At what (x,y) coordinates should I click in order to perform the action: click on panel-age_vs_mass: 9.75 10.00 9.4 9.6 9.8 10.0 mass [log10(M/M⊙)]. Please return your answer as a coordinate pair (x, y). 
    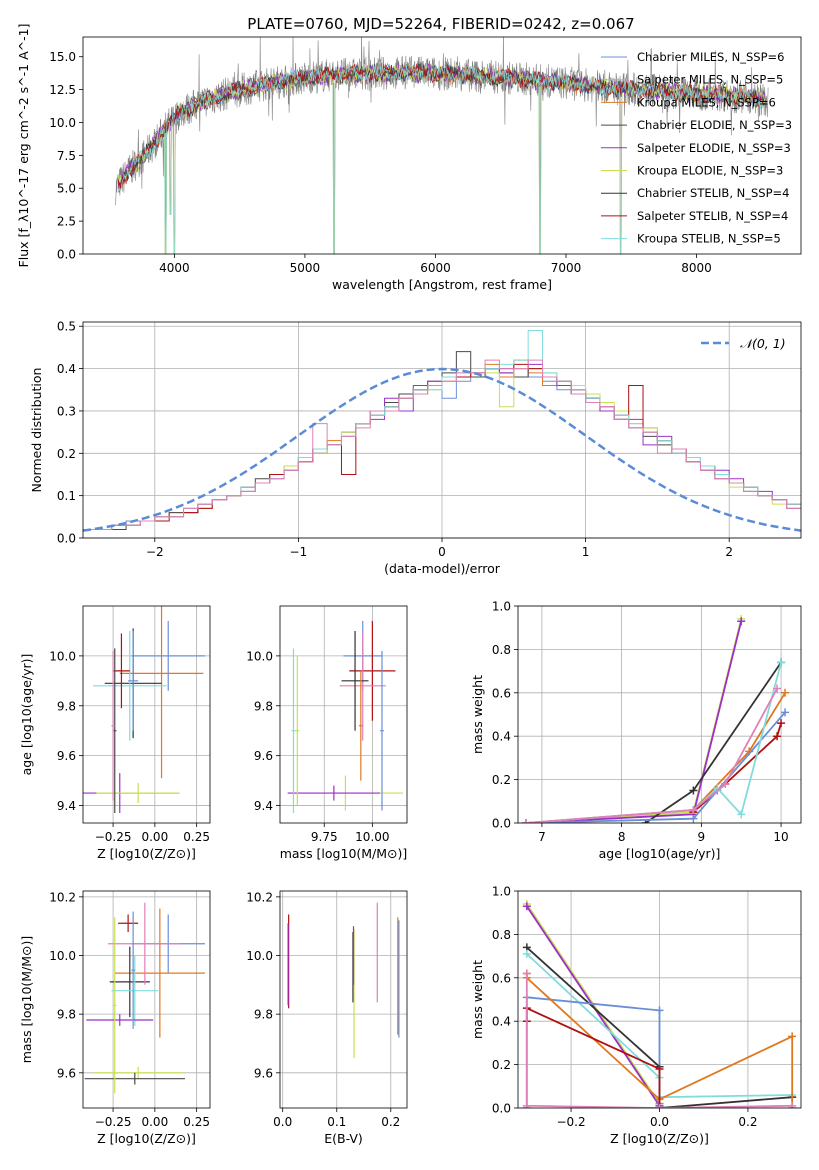
    Looking at the image, I should click on (327, 733).